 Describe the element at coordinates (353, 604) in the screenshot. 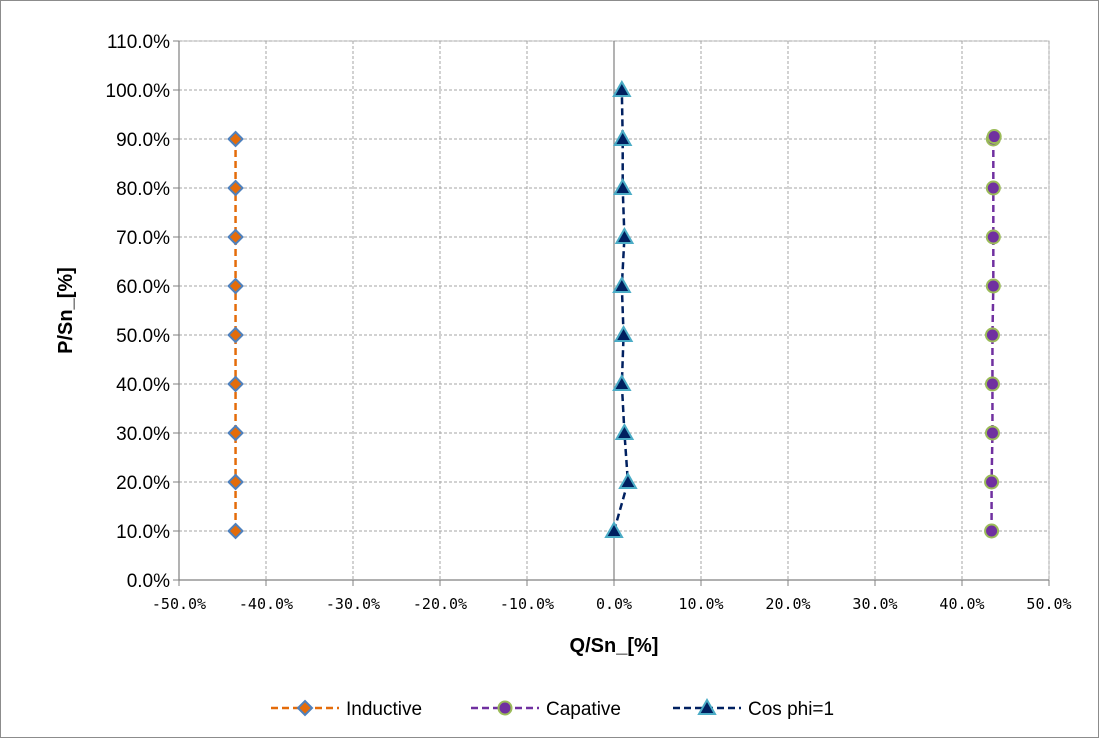

I see `x-tick-label: -30.0%` at that location.